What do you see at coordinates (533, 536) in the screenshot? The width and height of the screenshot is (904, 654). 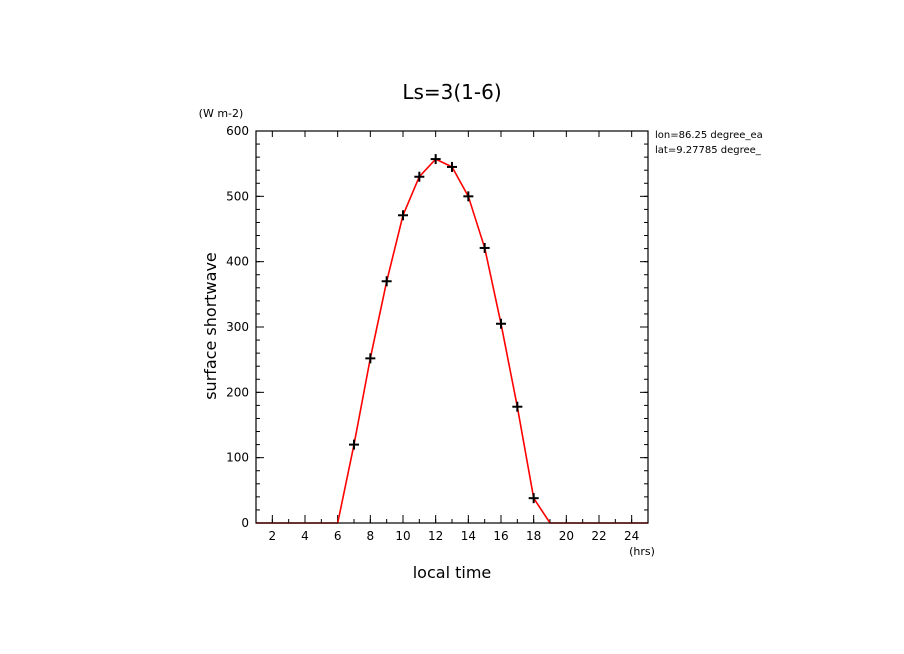 I see `x-tick-label: 18` at bounding box center [533, 536].